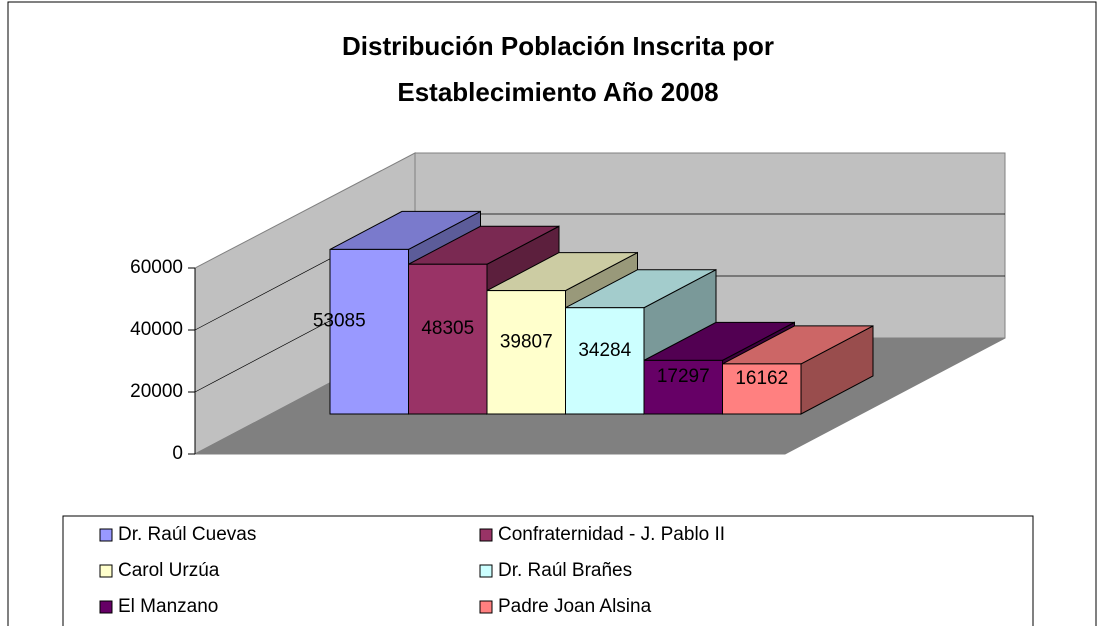  Describe the element at coordinates (611, 534) in the screenshot. I see `legend-label: Confraternidad - J. Pablo II` at that location.